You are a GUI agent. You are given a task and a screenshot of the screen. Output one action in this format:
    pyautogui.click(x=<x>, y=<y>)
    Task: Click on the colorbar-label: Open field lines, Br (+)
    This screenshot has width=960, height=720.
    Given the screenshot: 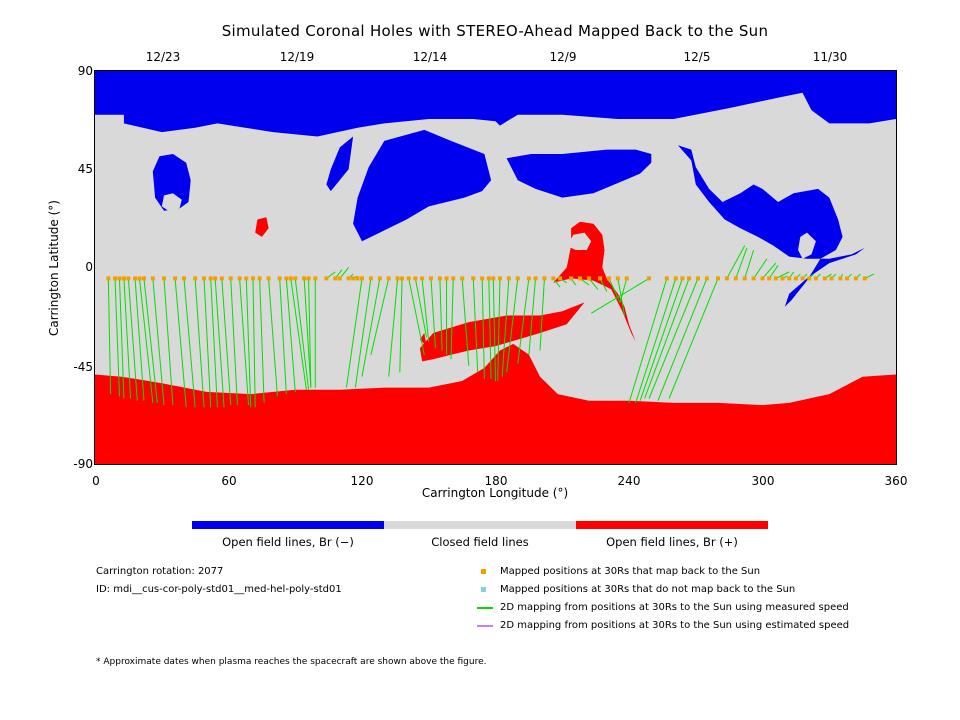 What is the action you would take?
    pyautogui.click(x=672, y=542)
    